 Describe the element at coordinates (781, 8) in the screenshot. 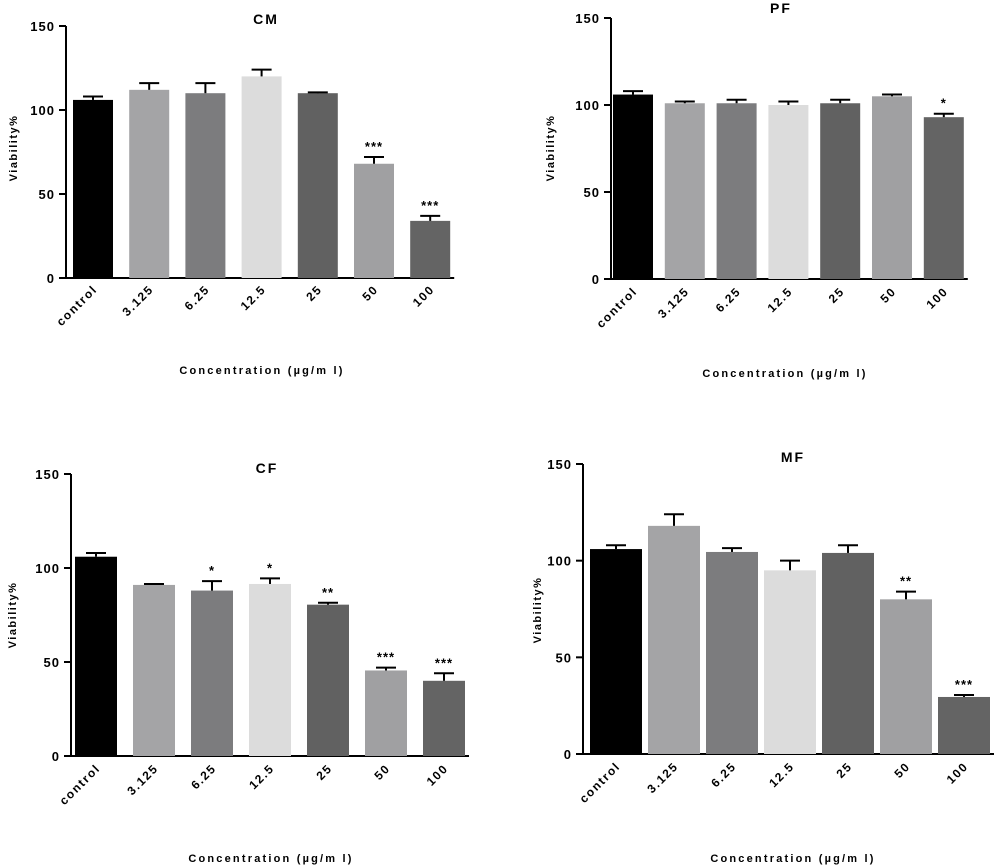

I see `chart-title: PF` at that location.